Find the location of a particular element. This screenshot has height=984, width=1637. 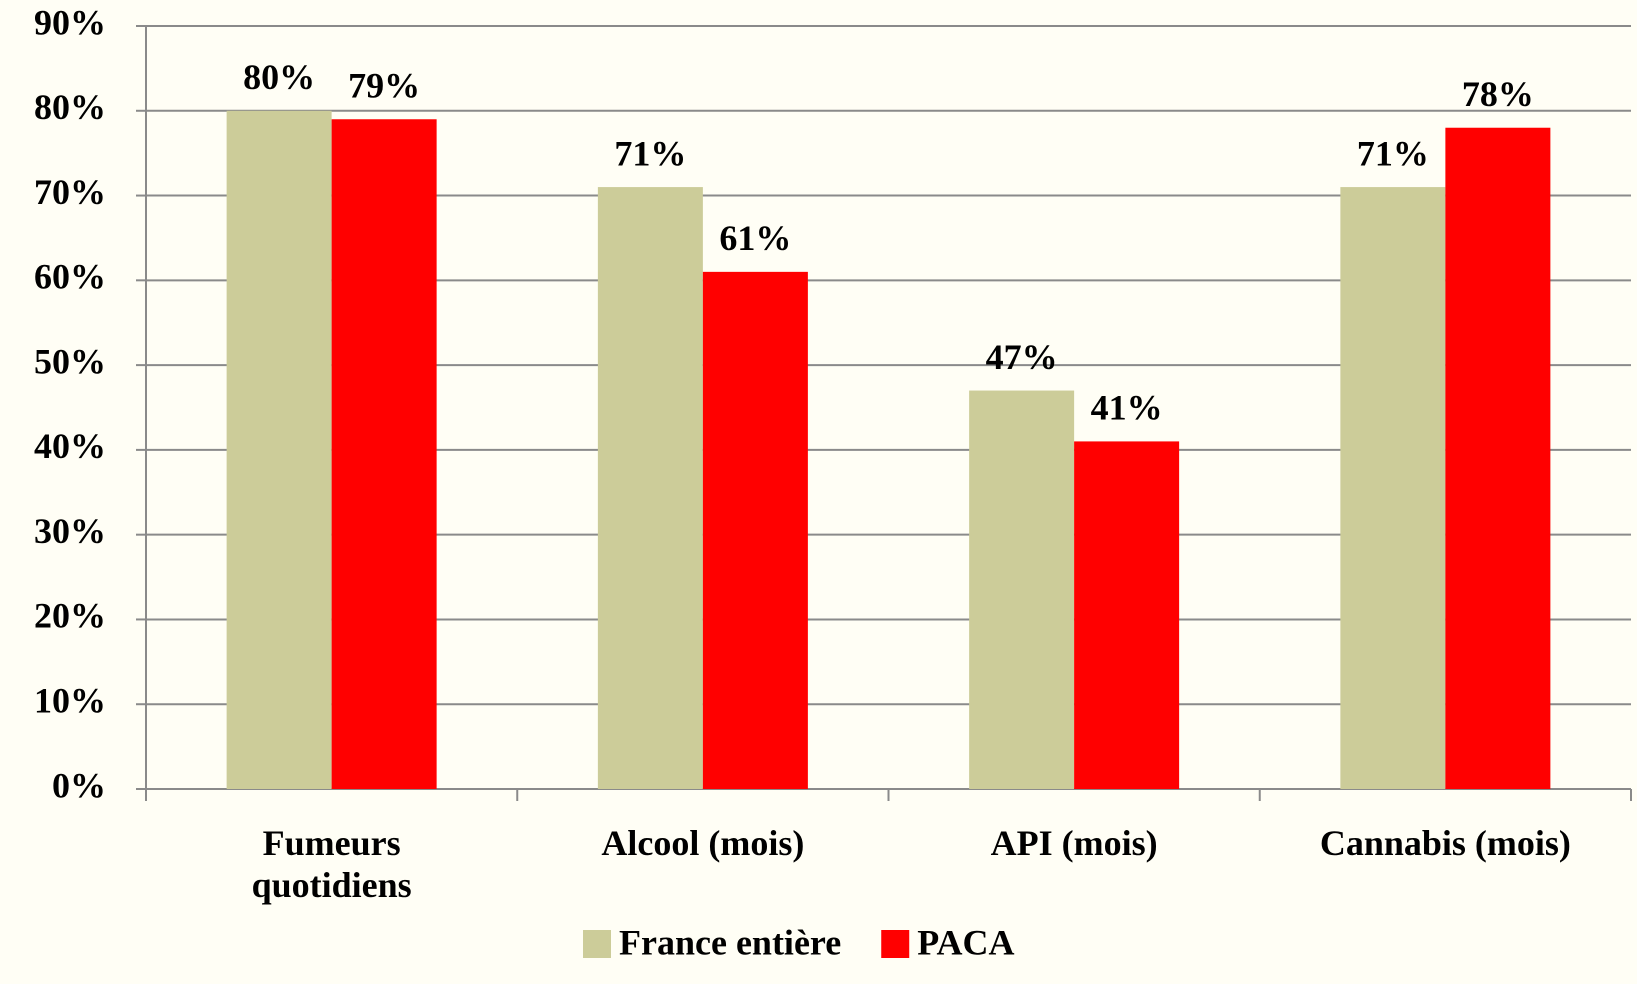

y-tick-label: 90% is located at coordinates (70, 22).